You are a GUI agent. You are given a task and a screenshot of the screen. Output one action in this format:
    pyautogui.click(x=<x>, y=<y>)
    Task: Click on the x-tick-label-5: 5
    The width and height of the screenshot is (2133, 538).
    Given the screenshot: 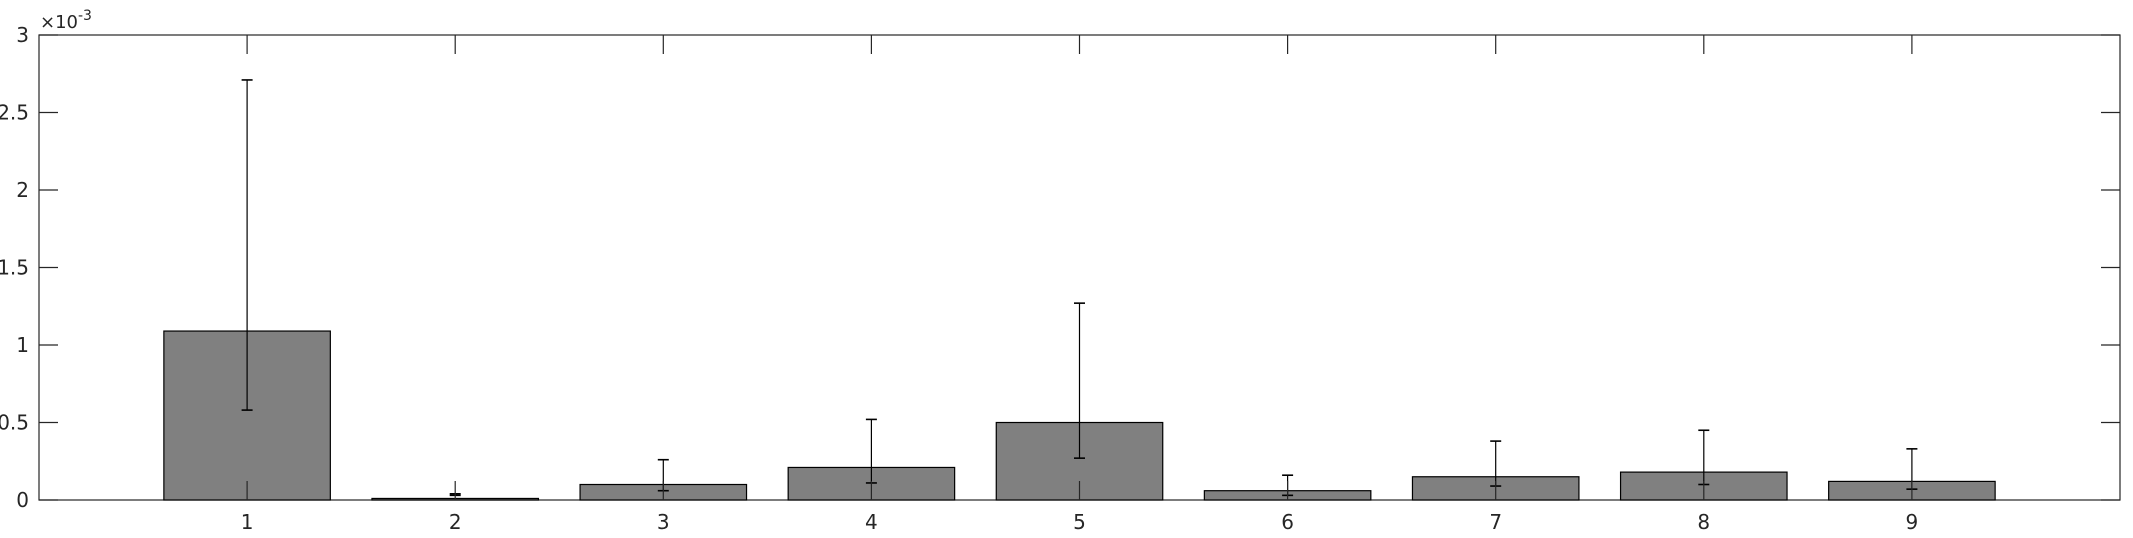 What is the action you would take?
    pyautogui.click(x=1079, y=521)
    